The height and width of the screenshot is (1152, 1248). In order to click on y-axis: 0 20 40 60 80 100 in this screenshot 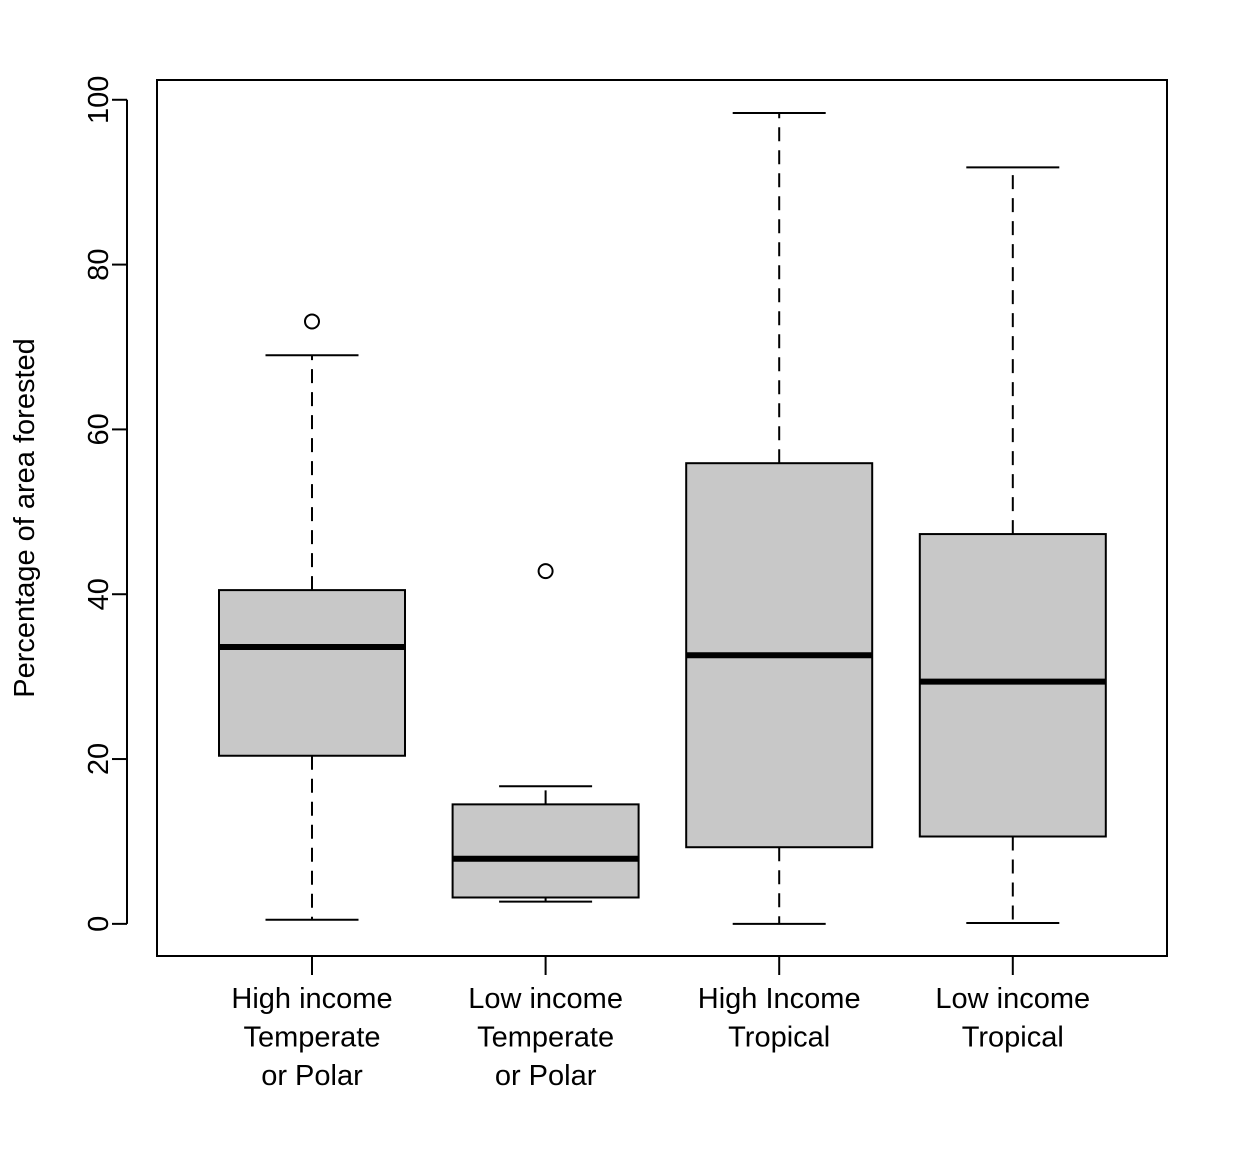, I will do `click(105, 504)`.